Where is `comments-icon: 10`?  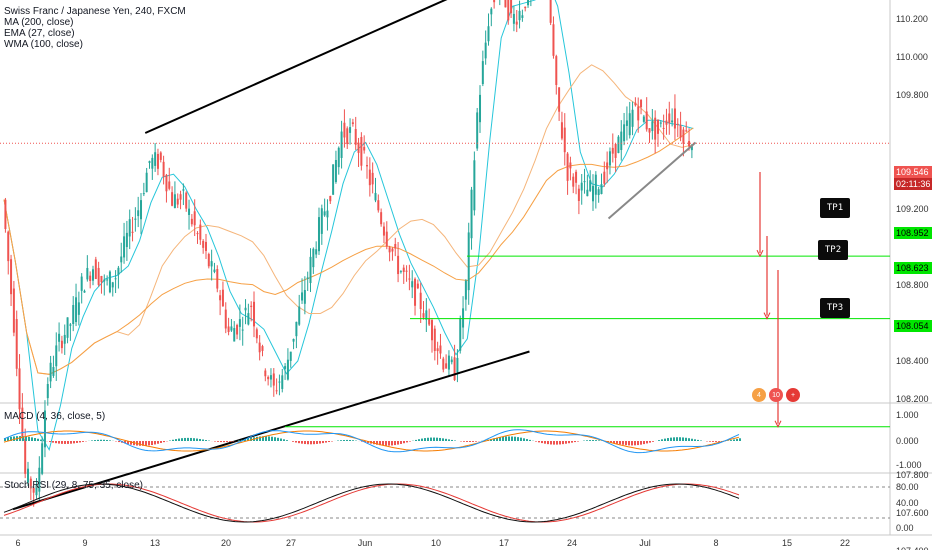
comments-icon: 10 is located at coordinates (776, 395).